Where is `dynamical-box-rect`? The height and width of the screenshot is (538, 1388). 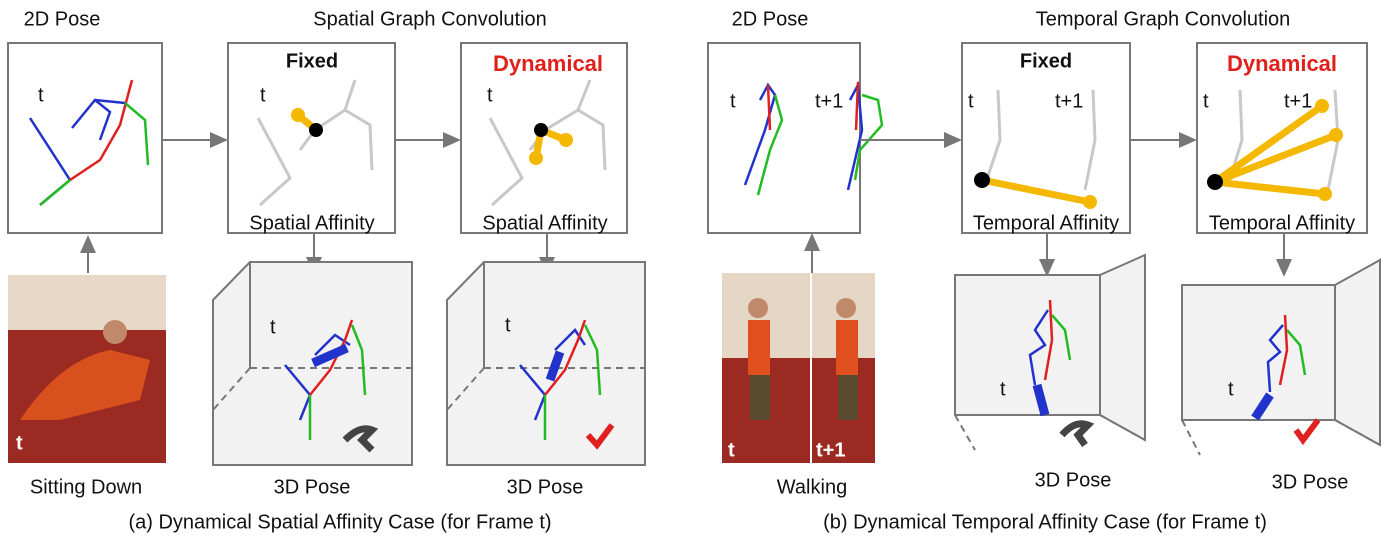 dynamical-box-rect is located at coordinates (544, 138).